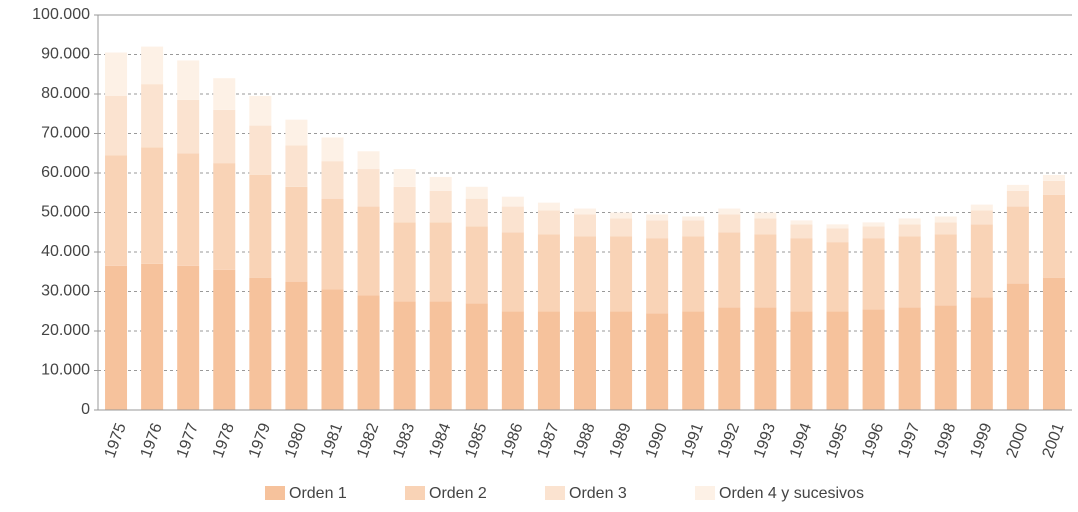 This screenshot has height=512, width=1078. What do you see at coordinates (65, 330) in the screenshot?
I see `y-tick-label: 20.000` at bounding box center [65, 330].